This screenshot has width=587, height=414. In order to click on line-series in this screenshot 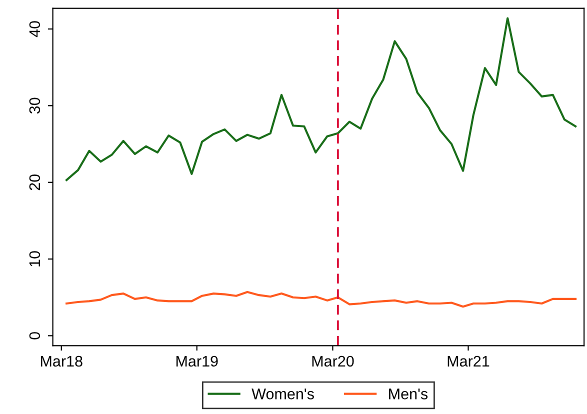, I will do `click(321, 299)`.